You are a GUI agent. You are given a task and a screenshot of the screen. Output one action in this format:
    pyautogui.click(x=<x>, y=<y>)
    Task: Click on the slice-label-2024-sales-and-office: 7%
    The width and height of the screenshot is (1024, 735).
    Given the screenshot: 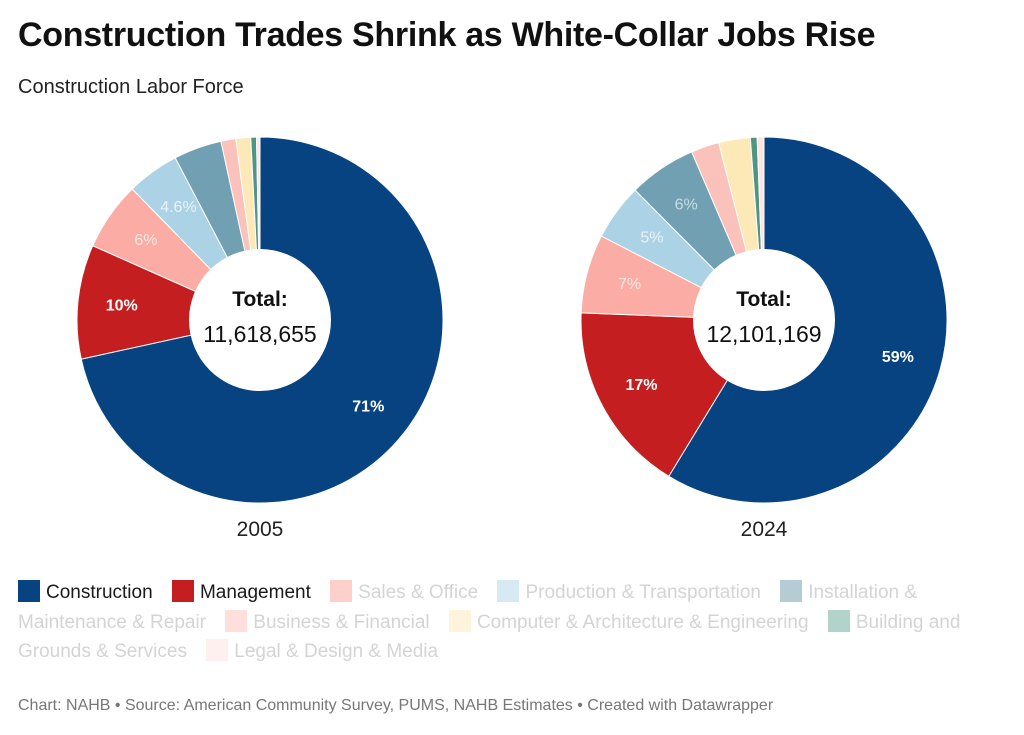 What is the action you would take?
    pyautogui.click(x=629, y=284)
    